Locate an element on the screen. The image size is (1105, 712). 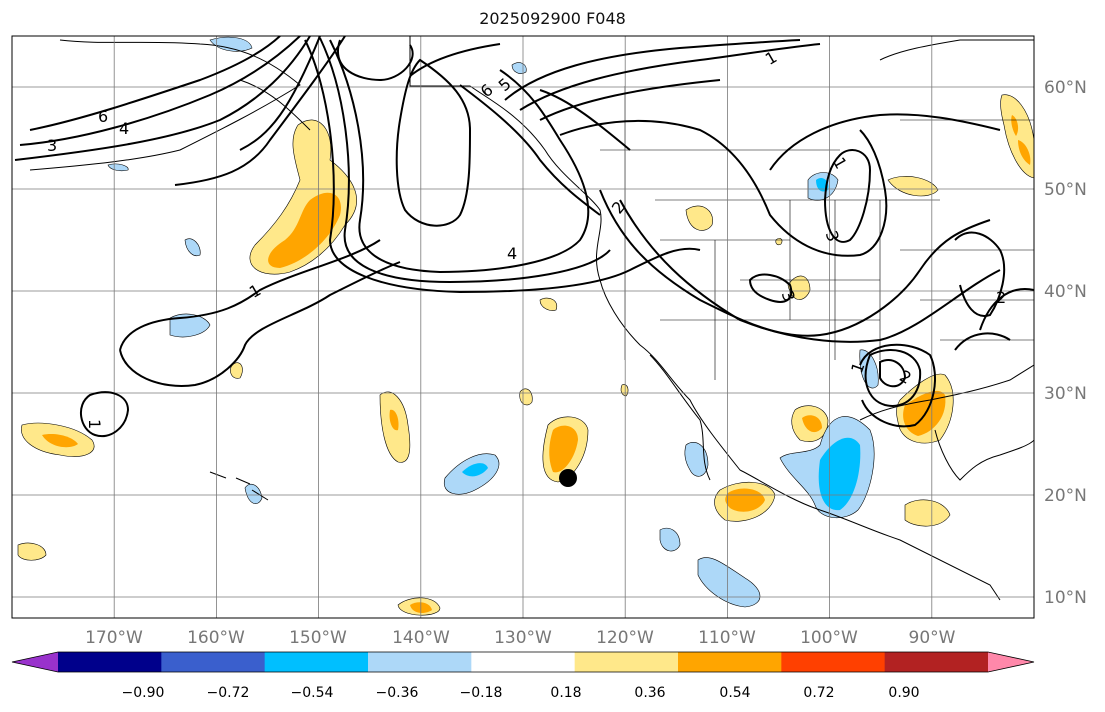
colorbar-tick-label: 0.90 is located at coordinates (903, 693).